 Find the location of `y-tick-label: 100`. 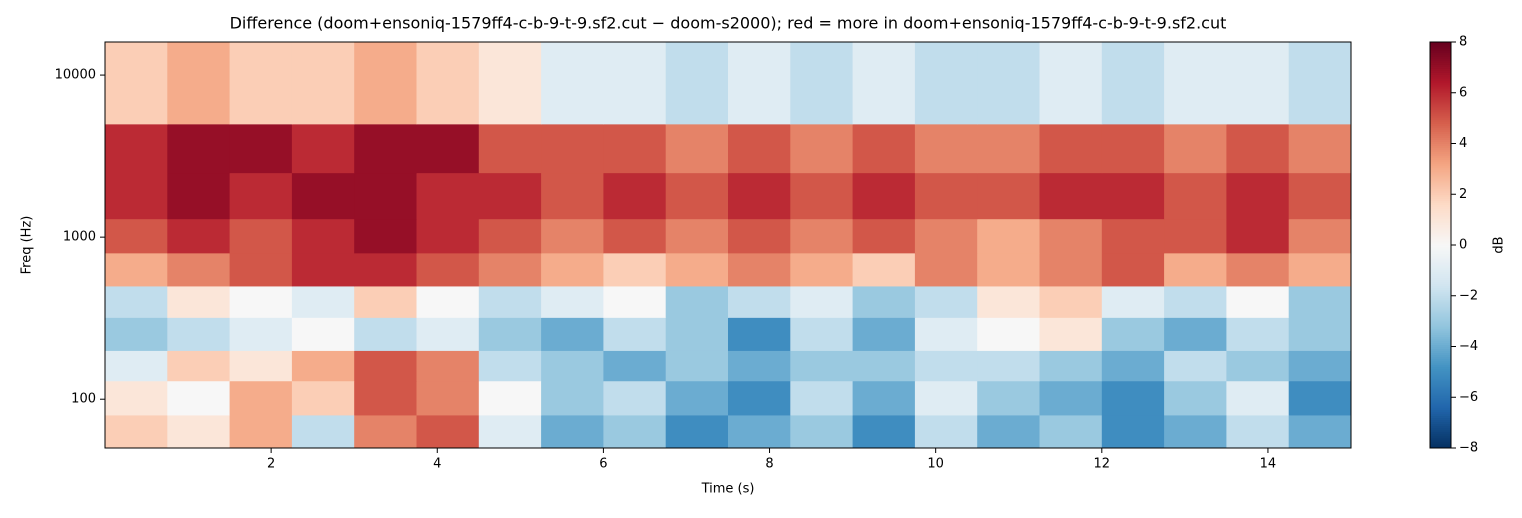

y-tick-label: 100 is located at coordinates (83, 399).